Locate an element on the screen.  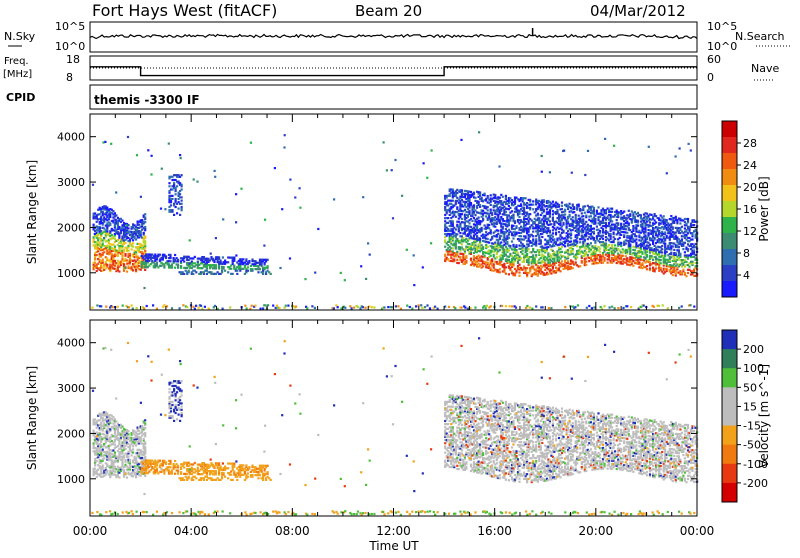
colorbar-tick-label: 24 is located at coordinates (750, 165).